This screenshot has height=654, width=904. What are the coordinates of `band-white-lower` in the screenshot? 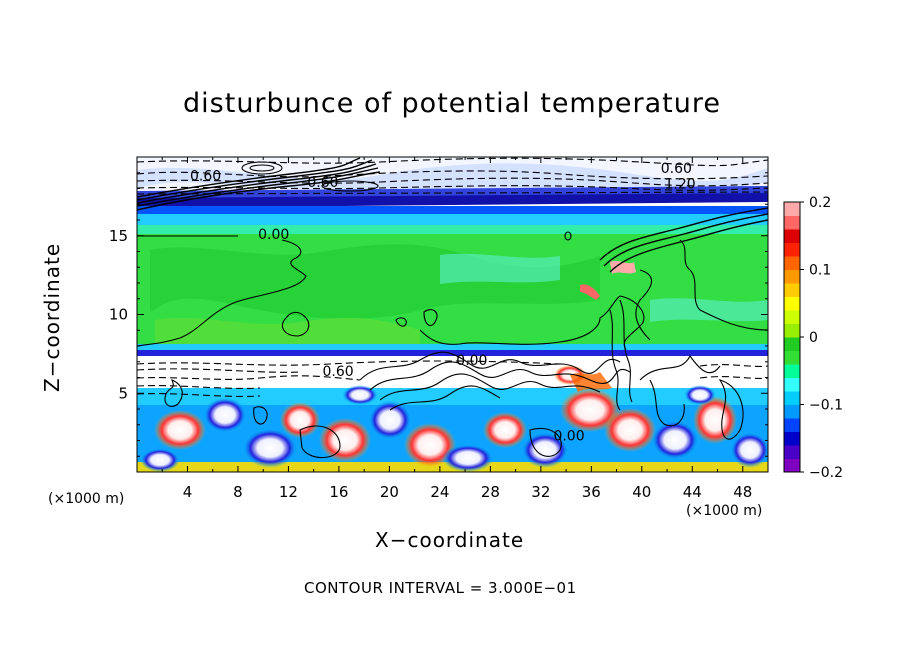 It's located at (452, 372).